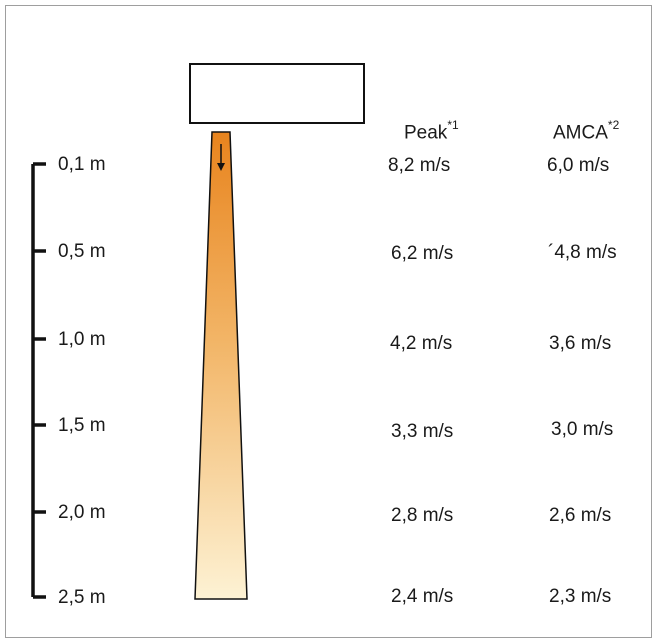 The height and width of the screenshot is (643, 657). Describe the element at coordinates (421, 343) in the screenshot. I see `peak-velocity: 4,2 m/s` at that location.